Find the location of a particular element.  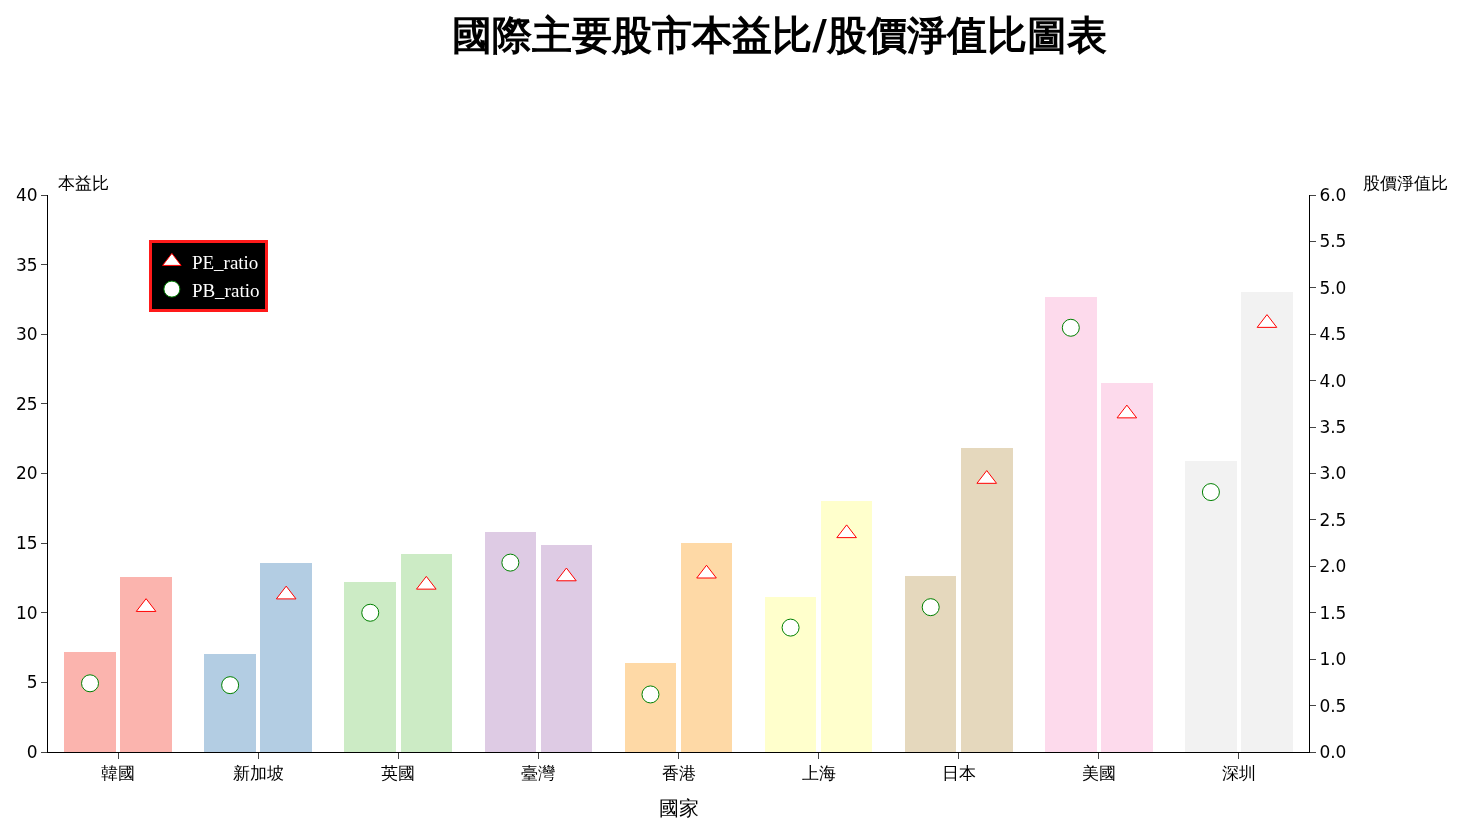

y-tick-label: 20 is located at coordinates (26, 473).